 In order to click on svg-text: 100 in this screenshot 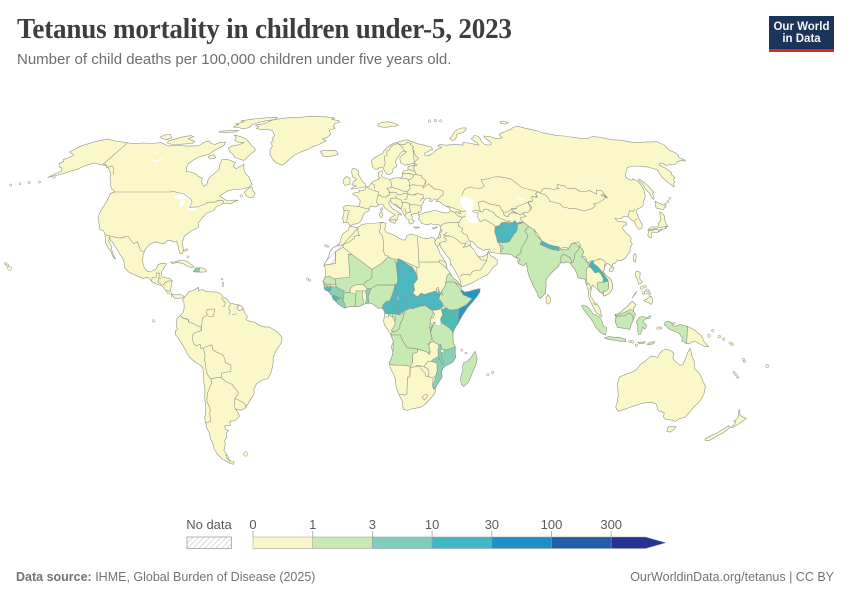, I will do `click(552, 524)`.